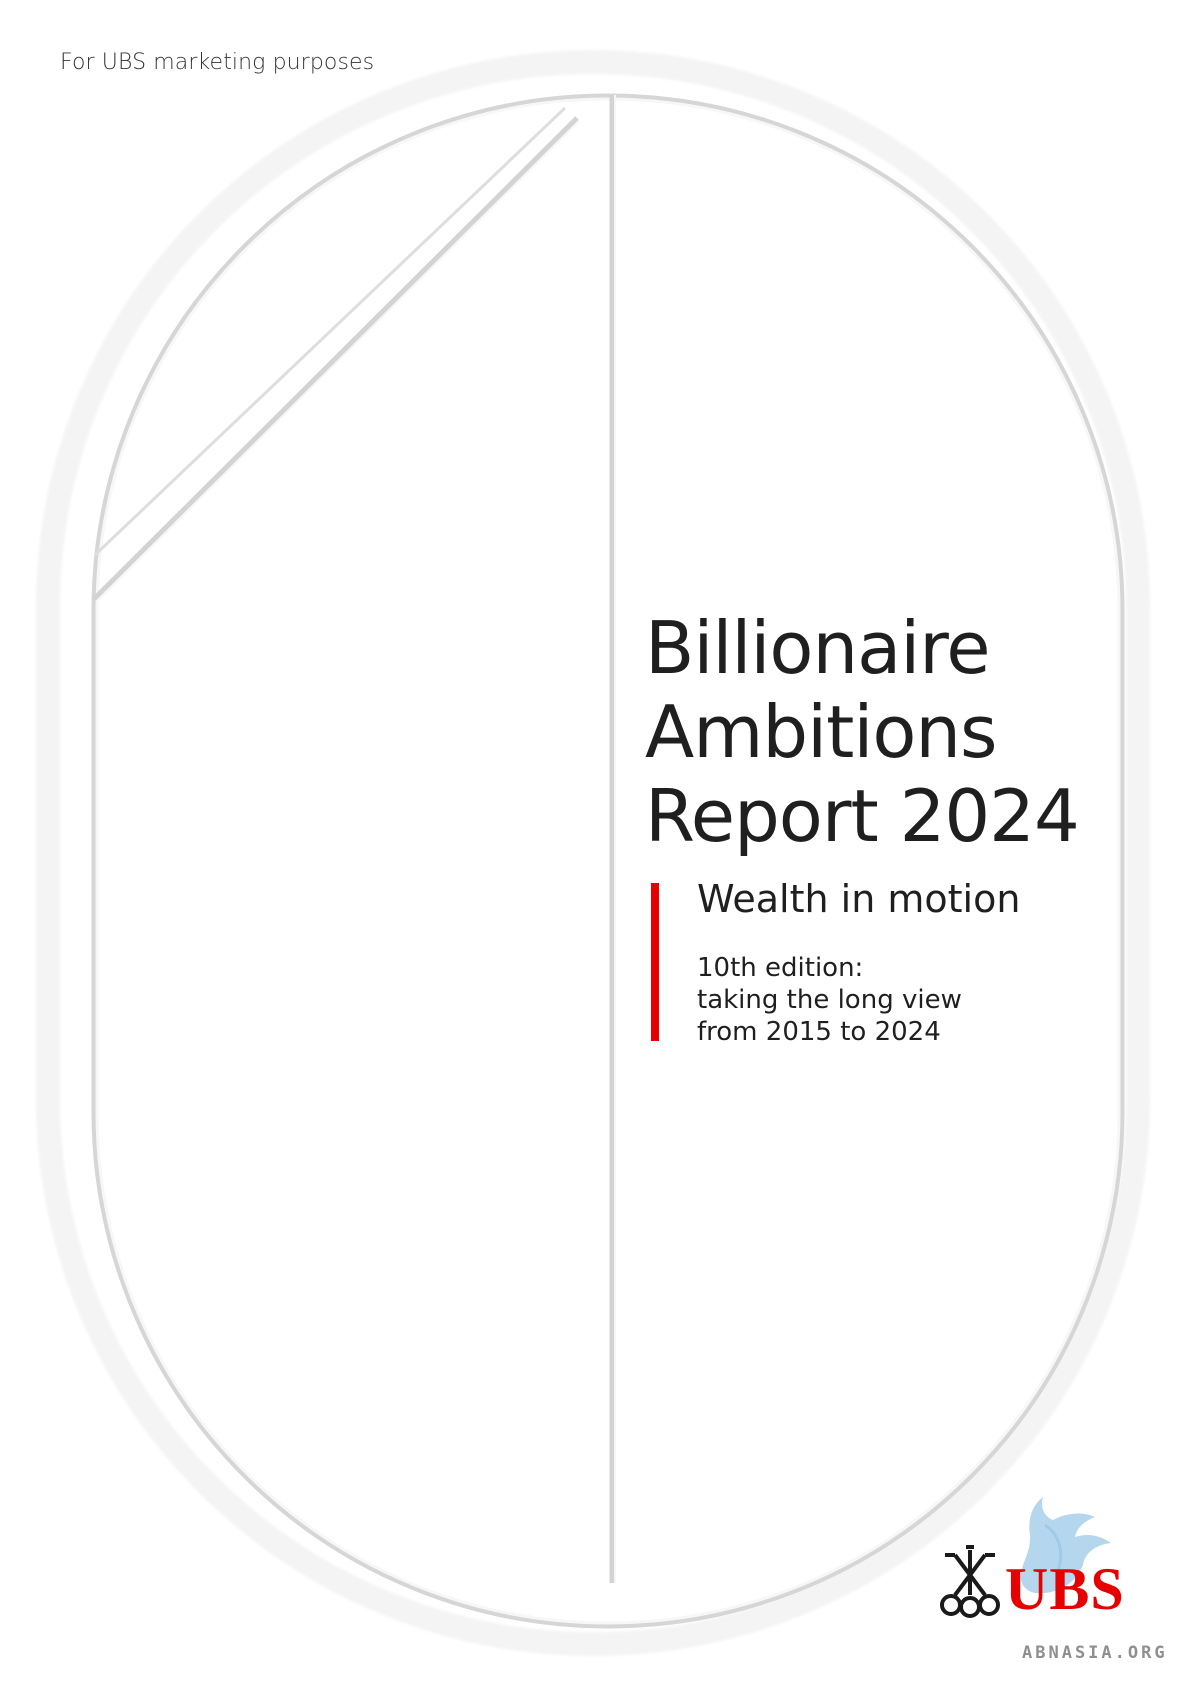 The image size is (1191, 1684). Describe the element at coordinates (780, 968) in the screenshot. I see `edition-line-1: 10th edition:` at that location.